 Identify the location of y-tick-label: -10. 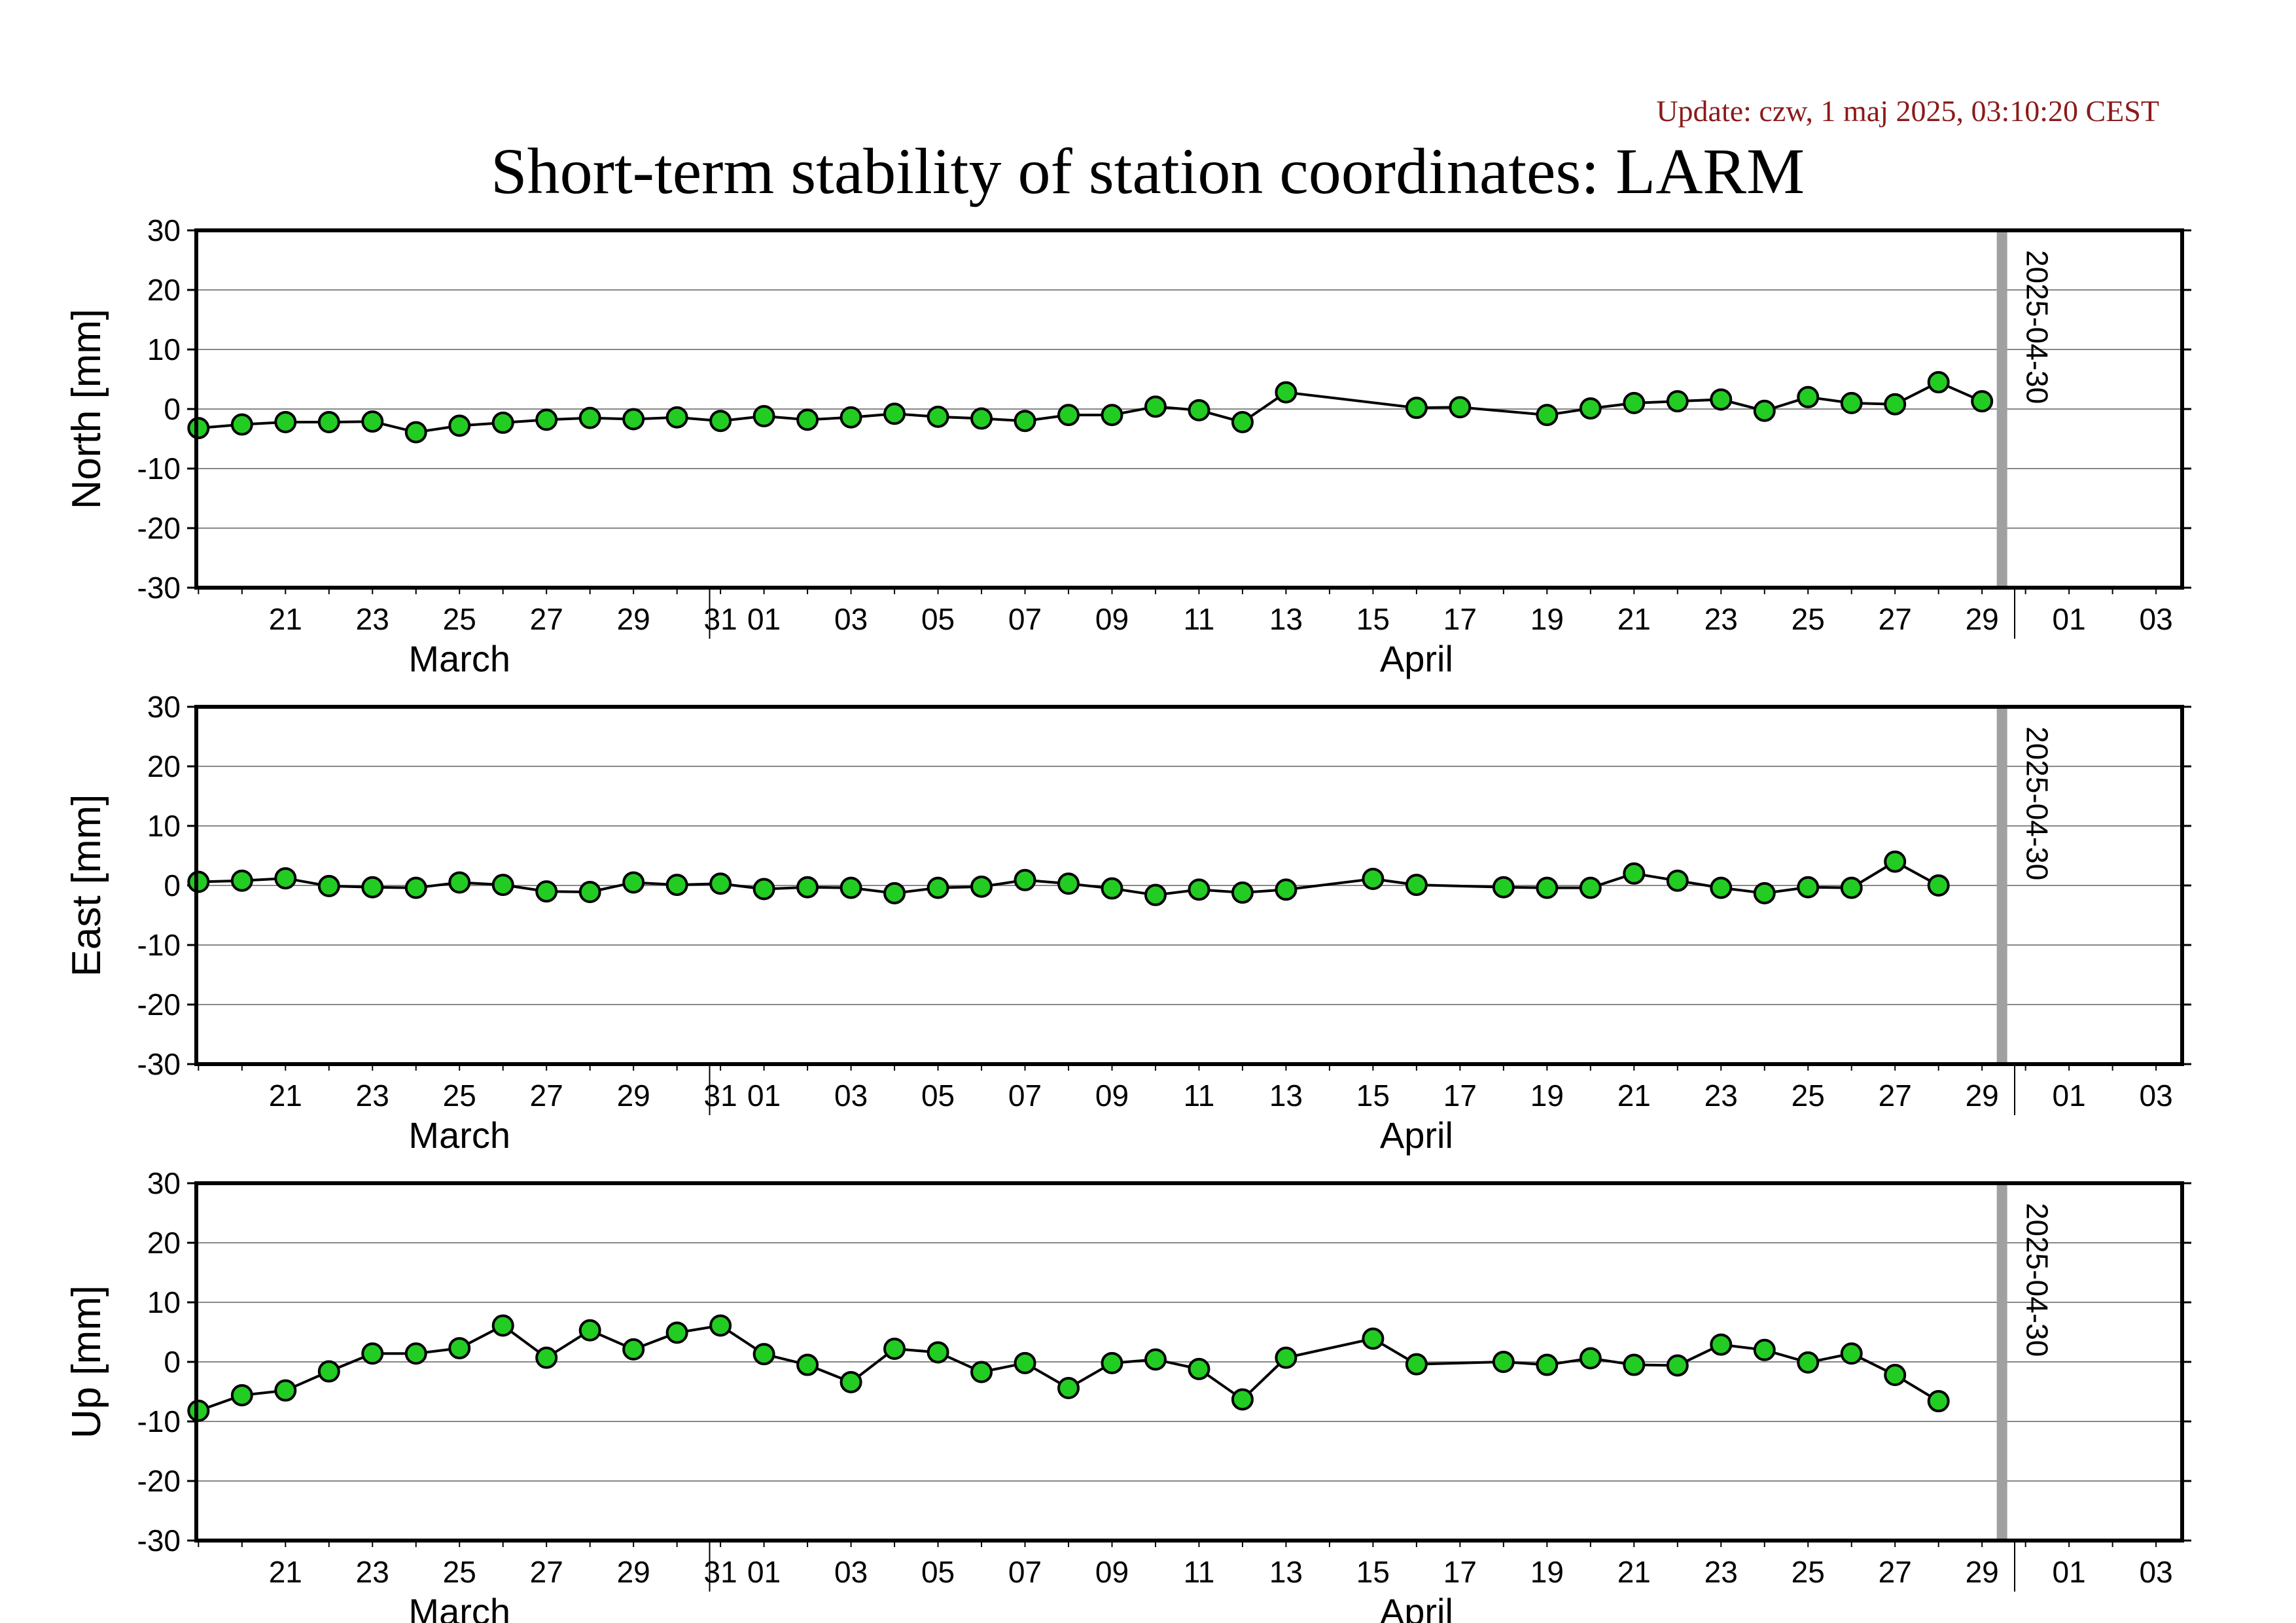
(159, 469).